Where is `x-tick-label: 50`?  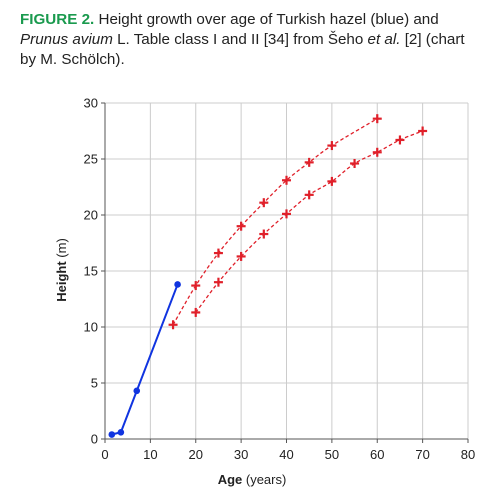 x-tick-label: 50 is located at coordinates (332, 454).